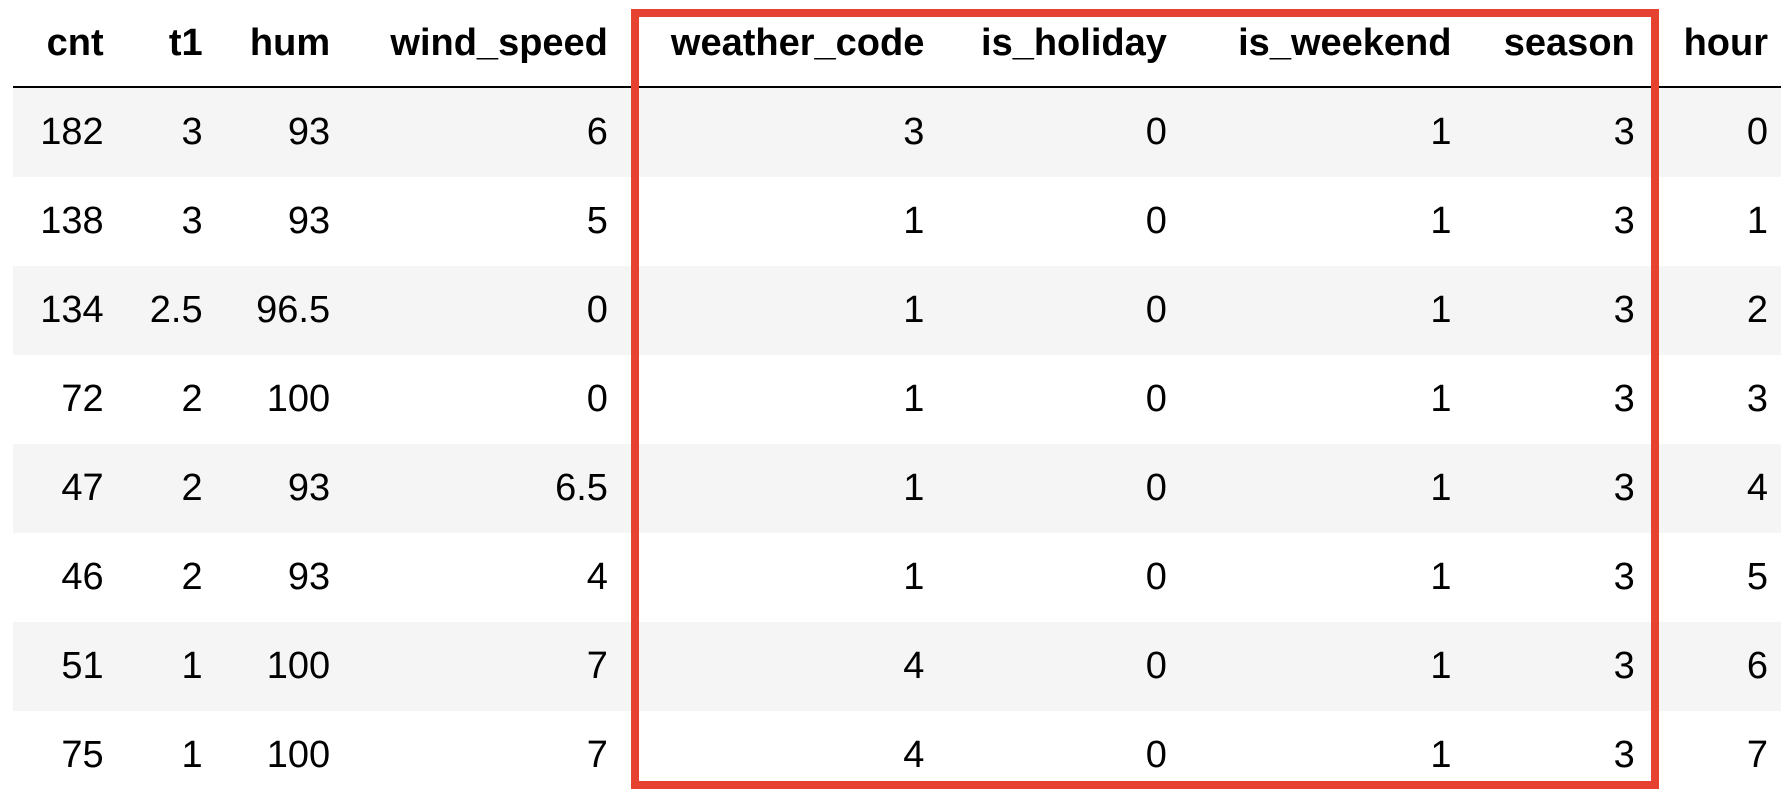 Image resolution: width=1792 pixels, height=808 pixels. Describe the element at coordinates (1714, 44) in the screenshot. I see `column-header-hour: hour` at that location.